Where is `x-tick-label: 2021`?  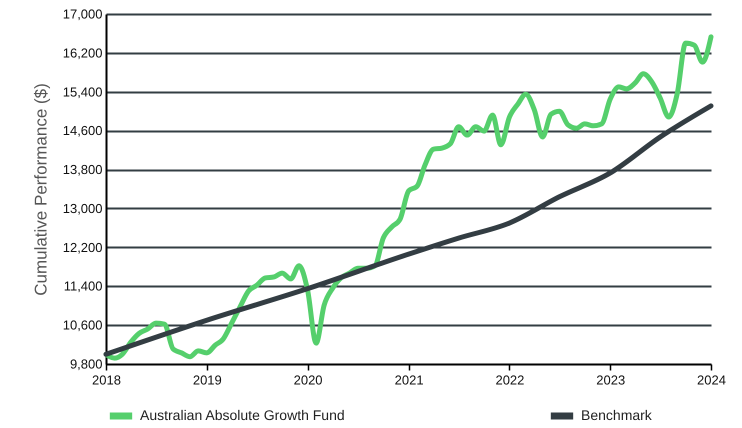 x-tick-label: 2021 is located at coordinates (409, 380).